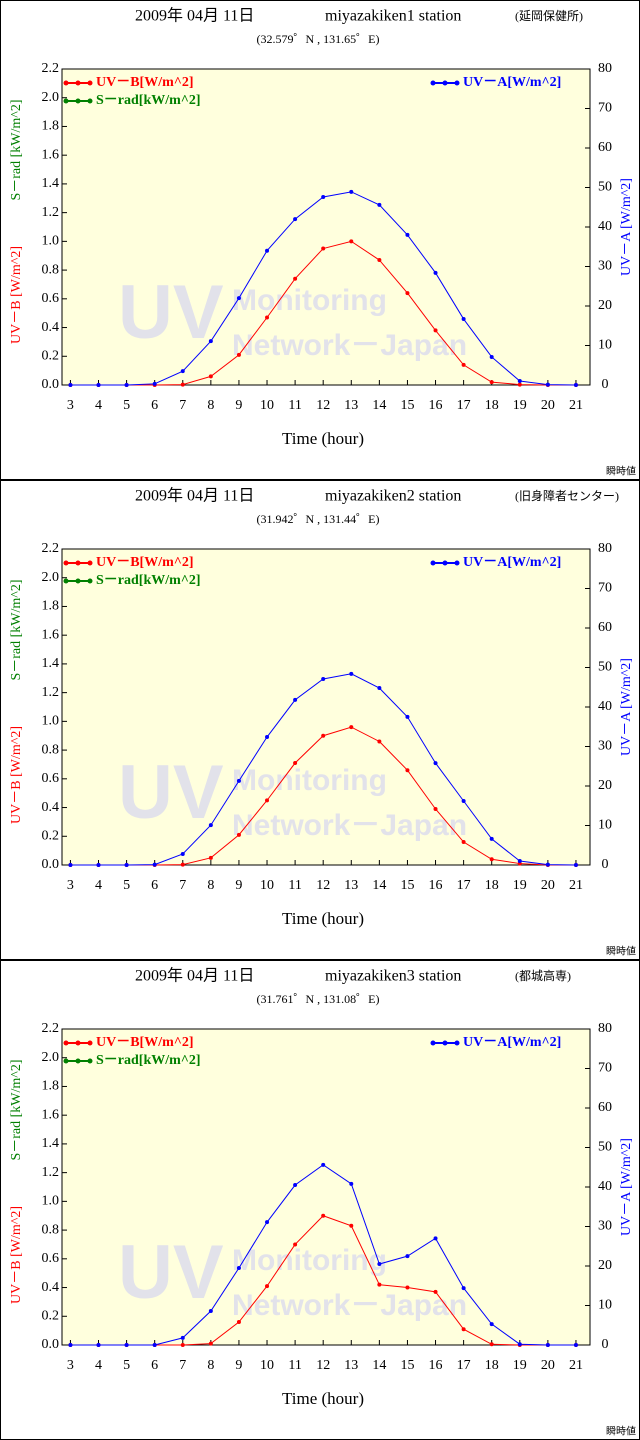 The width and height of the screenshot is (640, 1440). I want to click on x-tick-label: 9, so click(238, 1365).